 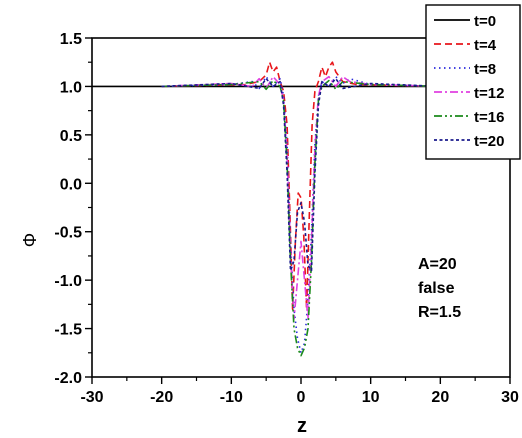 What do you see at coordinates (68, 281) in the screenshot?
I see `y-tick-label: -1.0` at bounding box center [68, 281].